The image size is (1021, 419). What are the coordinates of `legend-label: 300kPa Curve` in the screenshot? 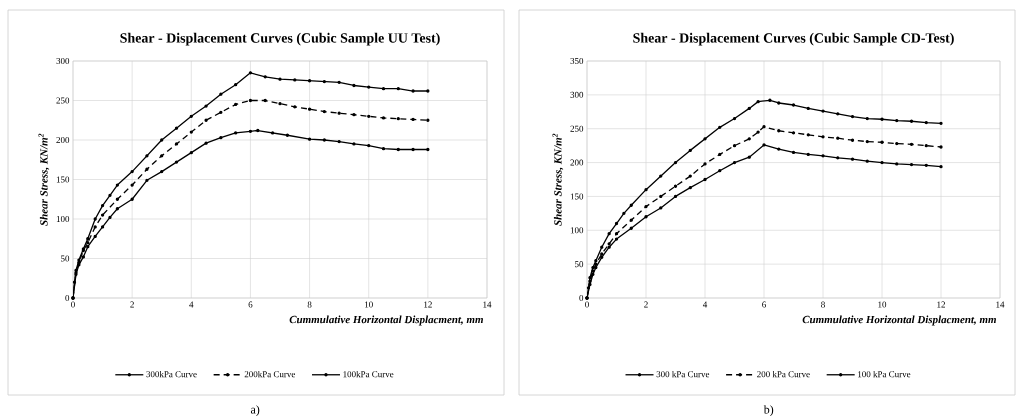 It's located at (171, 374).